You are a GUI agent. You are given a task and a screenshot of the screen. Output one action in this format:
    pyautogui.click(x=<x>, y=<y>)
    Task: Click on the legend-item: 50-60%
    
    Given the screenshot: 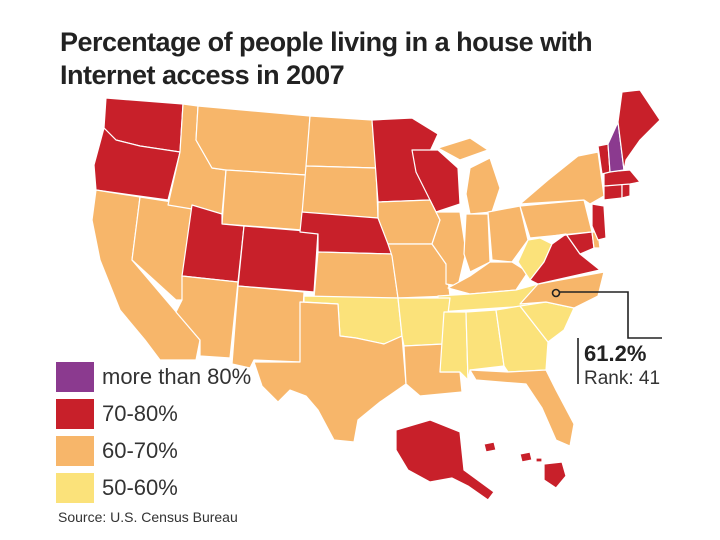 What is the action you would take?
    pyautogui.click(x=153, y=487)
    